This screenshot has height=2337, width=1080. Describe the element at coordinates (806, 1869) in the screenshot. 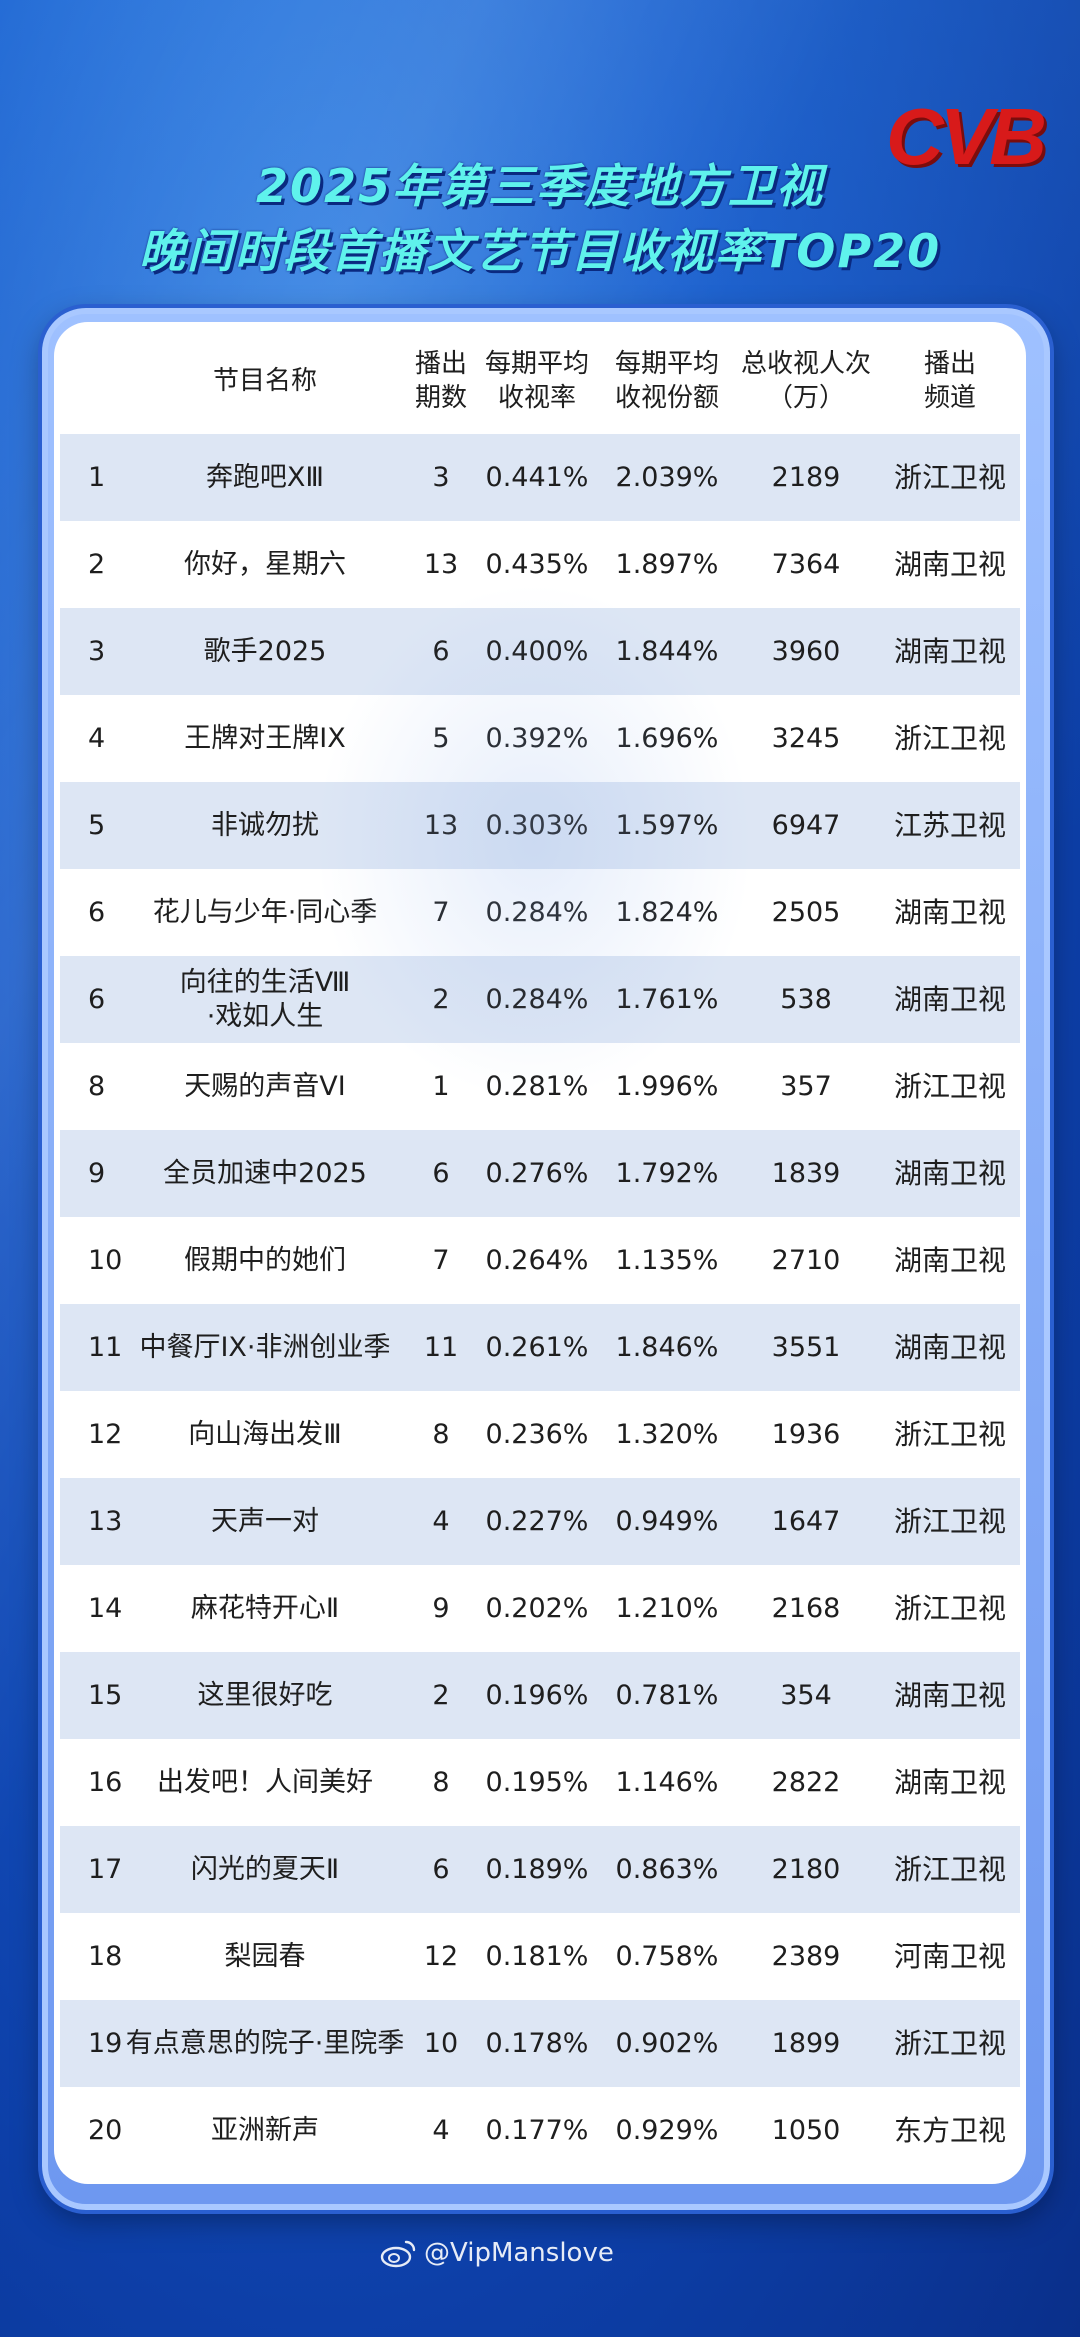

I see `cell-total-viewers: 2180` at that location.